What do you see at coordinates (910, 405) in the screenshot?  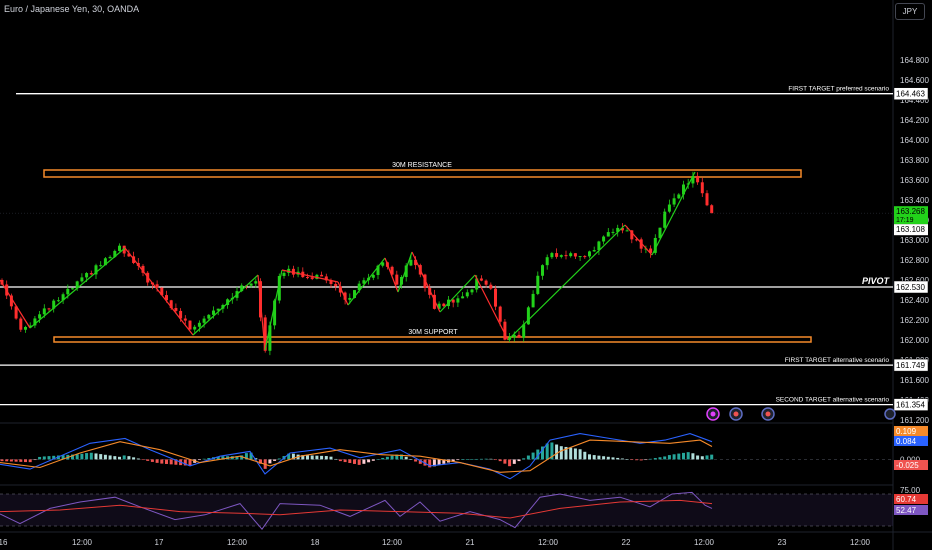 I see `level-value: 161.354` at bounding box center [910, 405].